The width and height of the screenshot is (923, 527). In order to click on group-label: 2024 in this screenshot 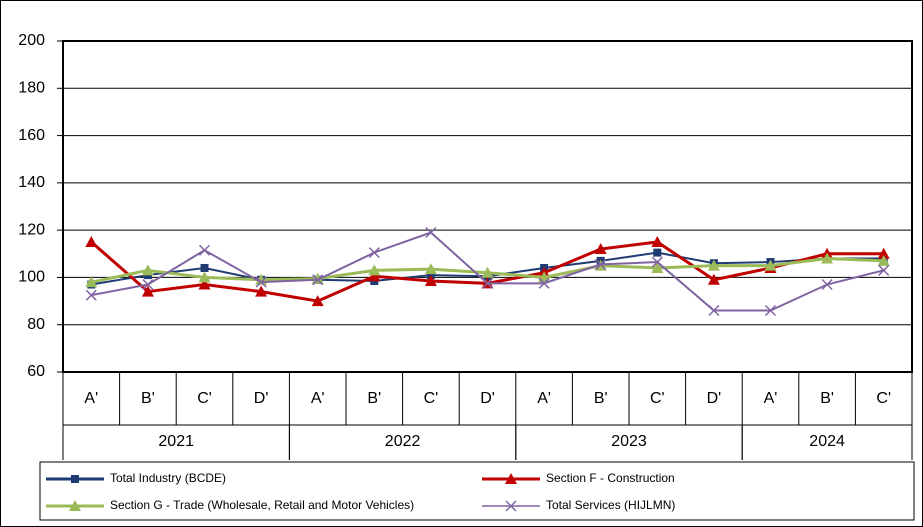, I will do `click(827, 441)`.